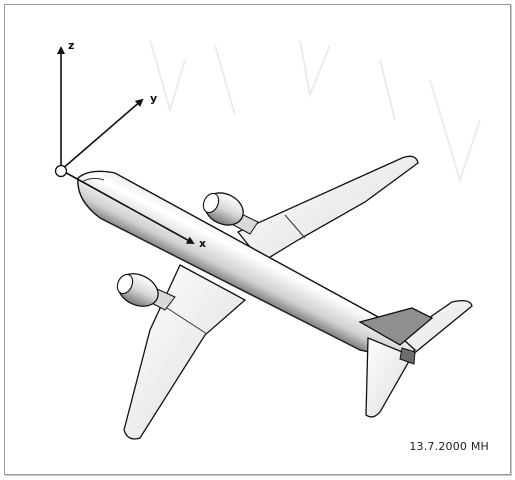 Image resolution: width=515 pixels, height=480 pixels. What do you see at coordinates (127, 206) in the screenshot?
I see `x-axis-arrow` at bounding box center [127, 206].